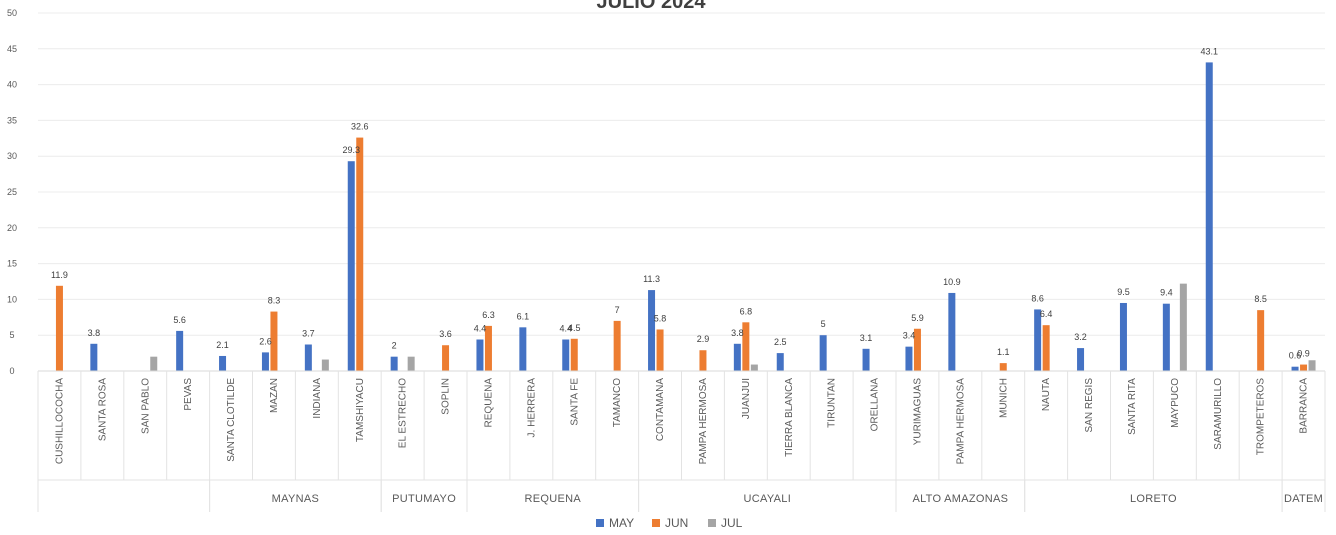 Image resolution: width=1336 pixels, height=535 pixels. Describe the element at coordinates (1261, 417) in the screenshot. I see `category-label: TROMPETEROS` at that location.